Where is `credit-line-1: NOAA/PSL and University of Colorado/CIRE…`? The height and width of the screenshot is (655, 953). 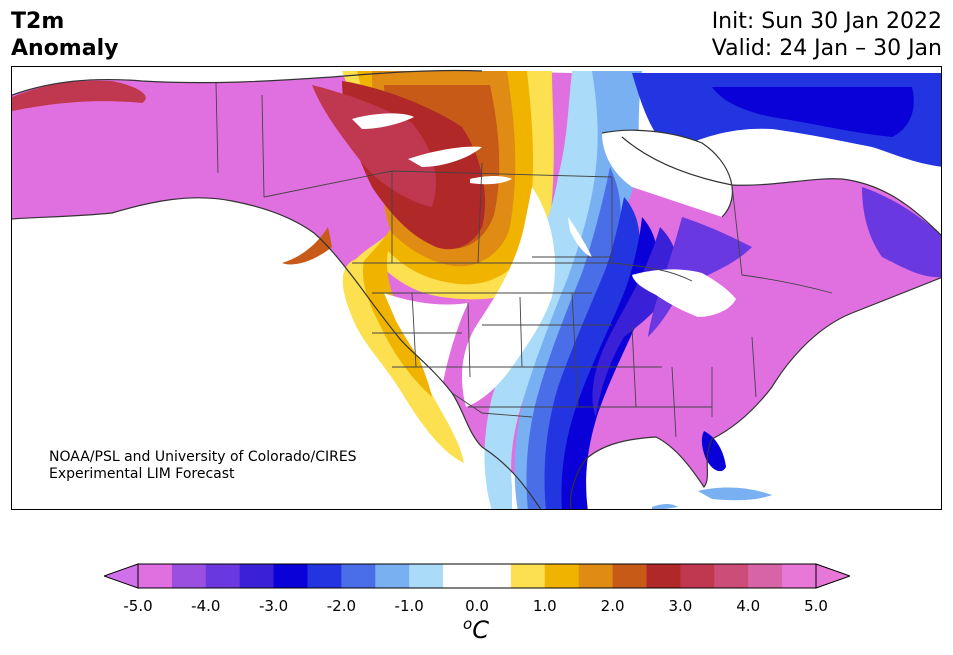 credit-line-1: NOAA/PSL and University of Colorado/CIRE… is located at coordinates (203, 457).